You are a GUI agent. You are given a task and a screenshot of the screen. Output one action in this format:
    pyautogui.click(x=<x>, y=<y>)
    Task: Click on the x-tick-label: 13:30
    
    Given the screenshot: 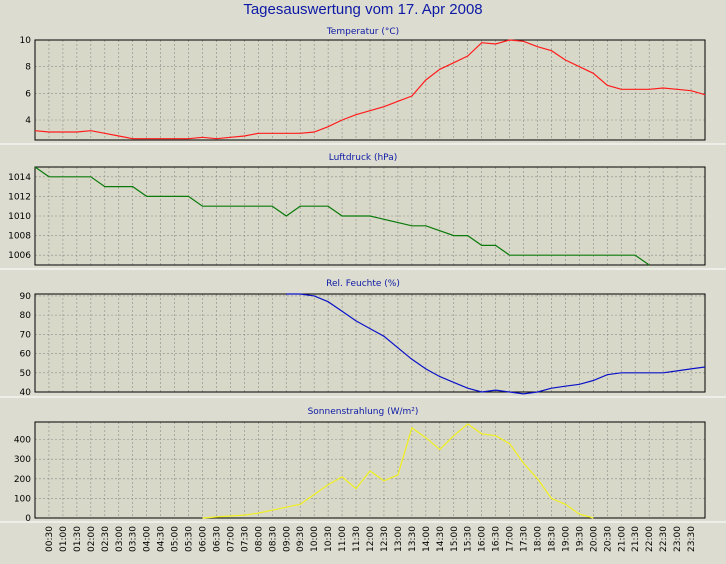 What is the action you would take?
    pyautogui.click(x=413, y=539)
    